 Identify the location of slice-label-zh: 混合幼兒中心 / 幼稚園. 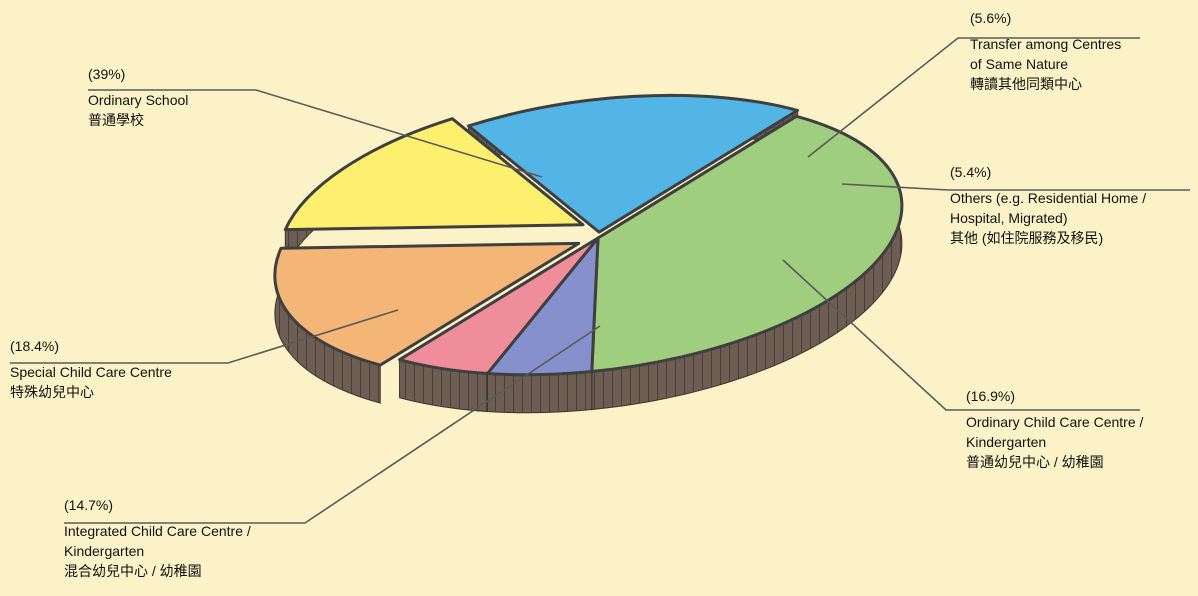
(133, 571).